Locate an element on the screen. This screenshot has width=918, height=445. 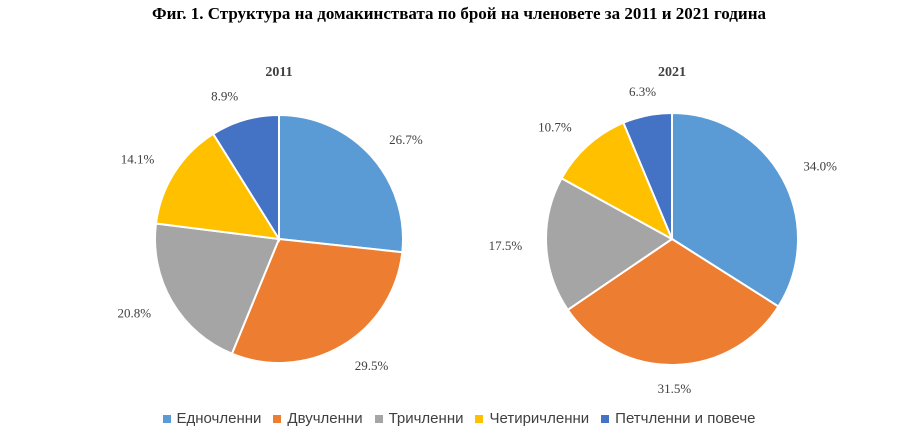
legend-swatch-four-members is located at coordinates (479, 418).